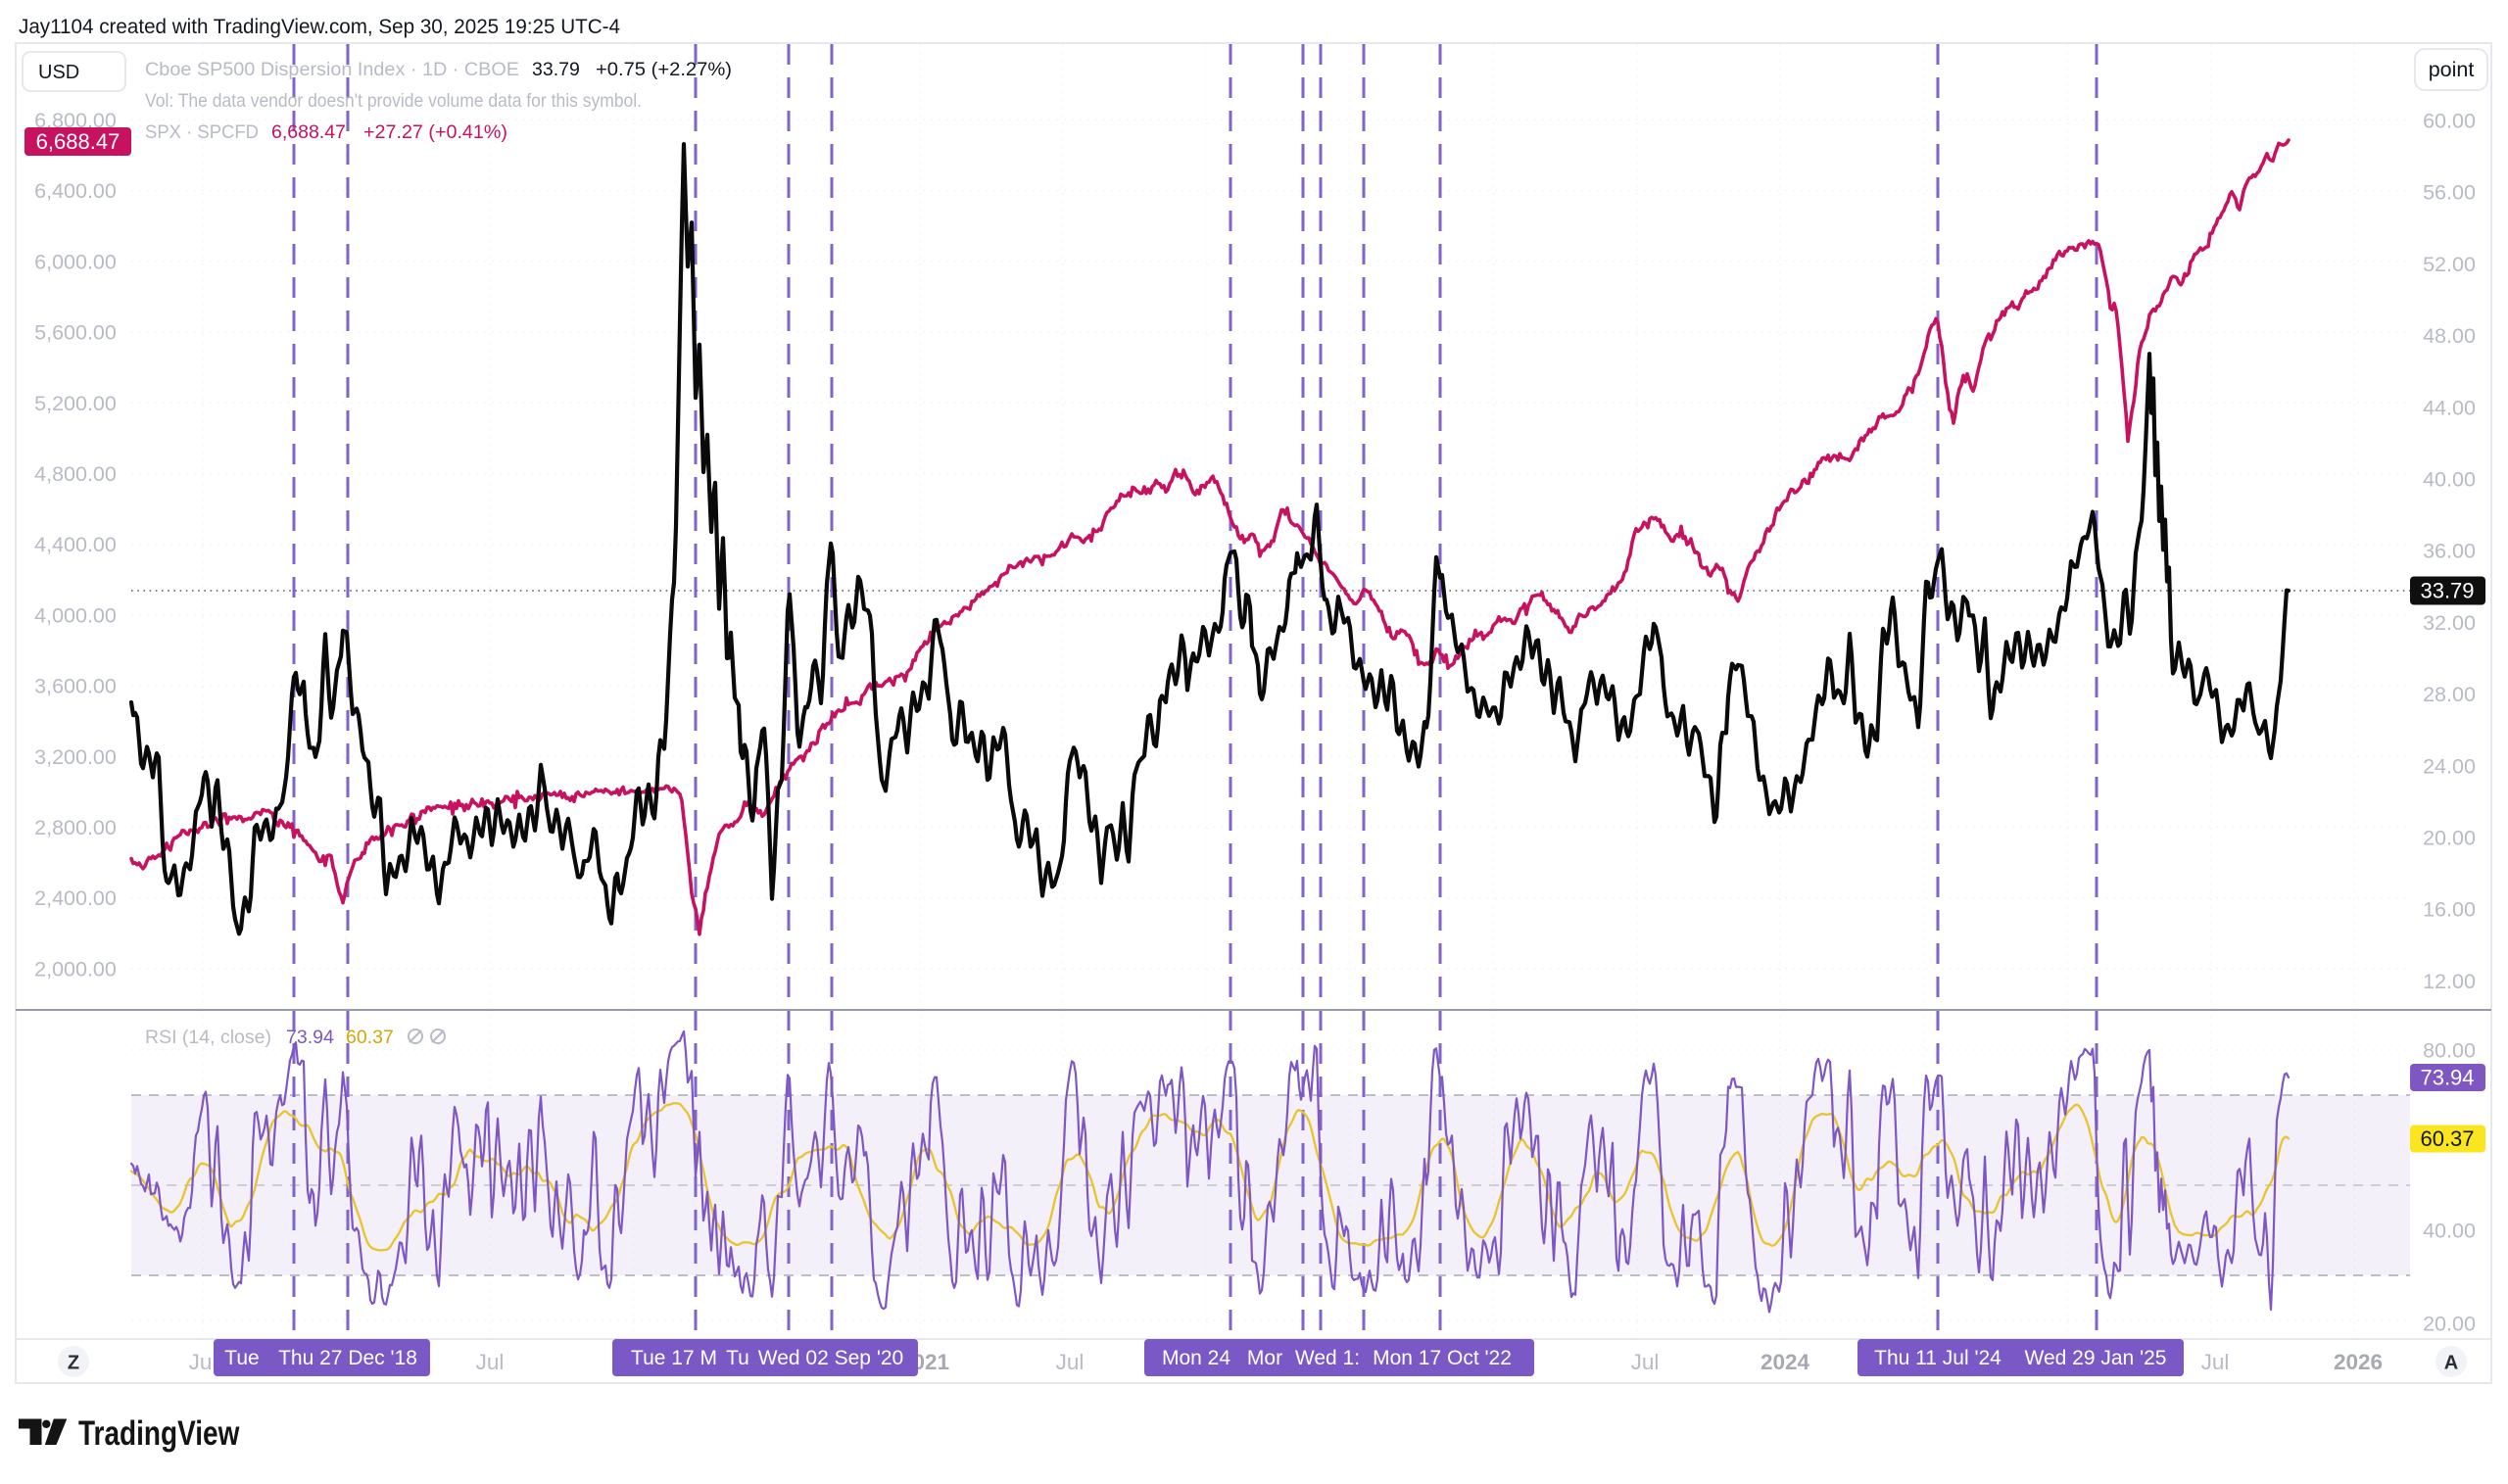 The width and height of the screenshot is (2508, 1484). I want to click on svg-text: Mor, so click(1264, 1358).